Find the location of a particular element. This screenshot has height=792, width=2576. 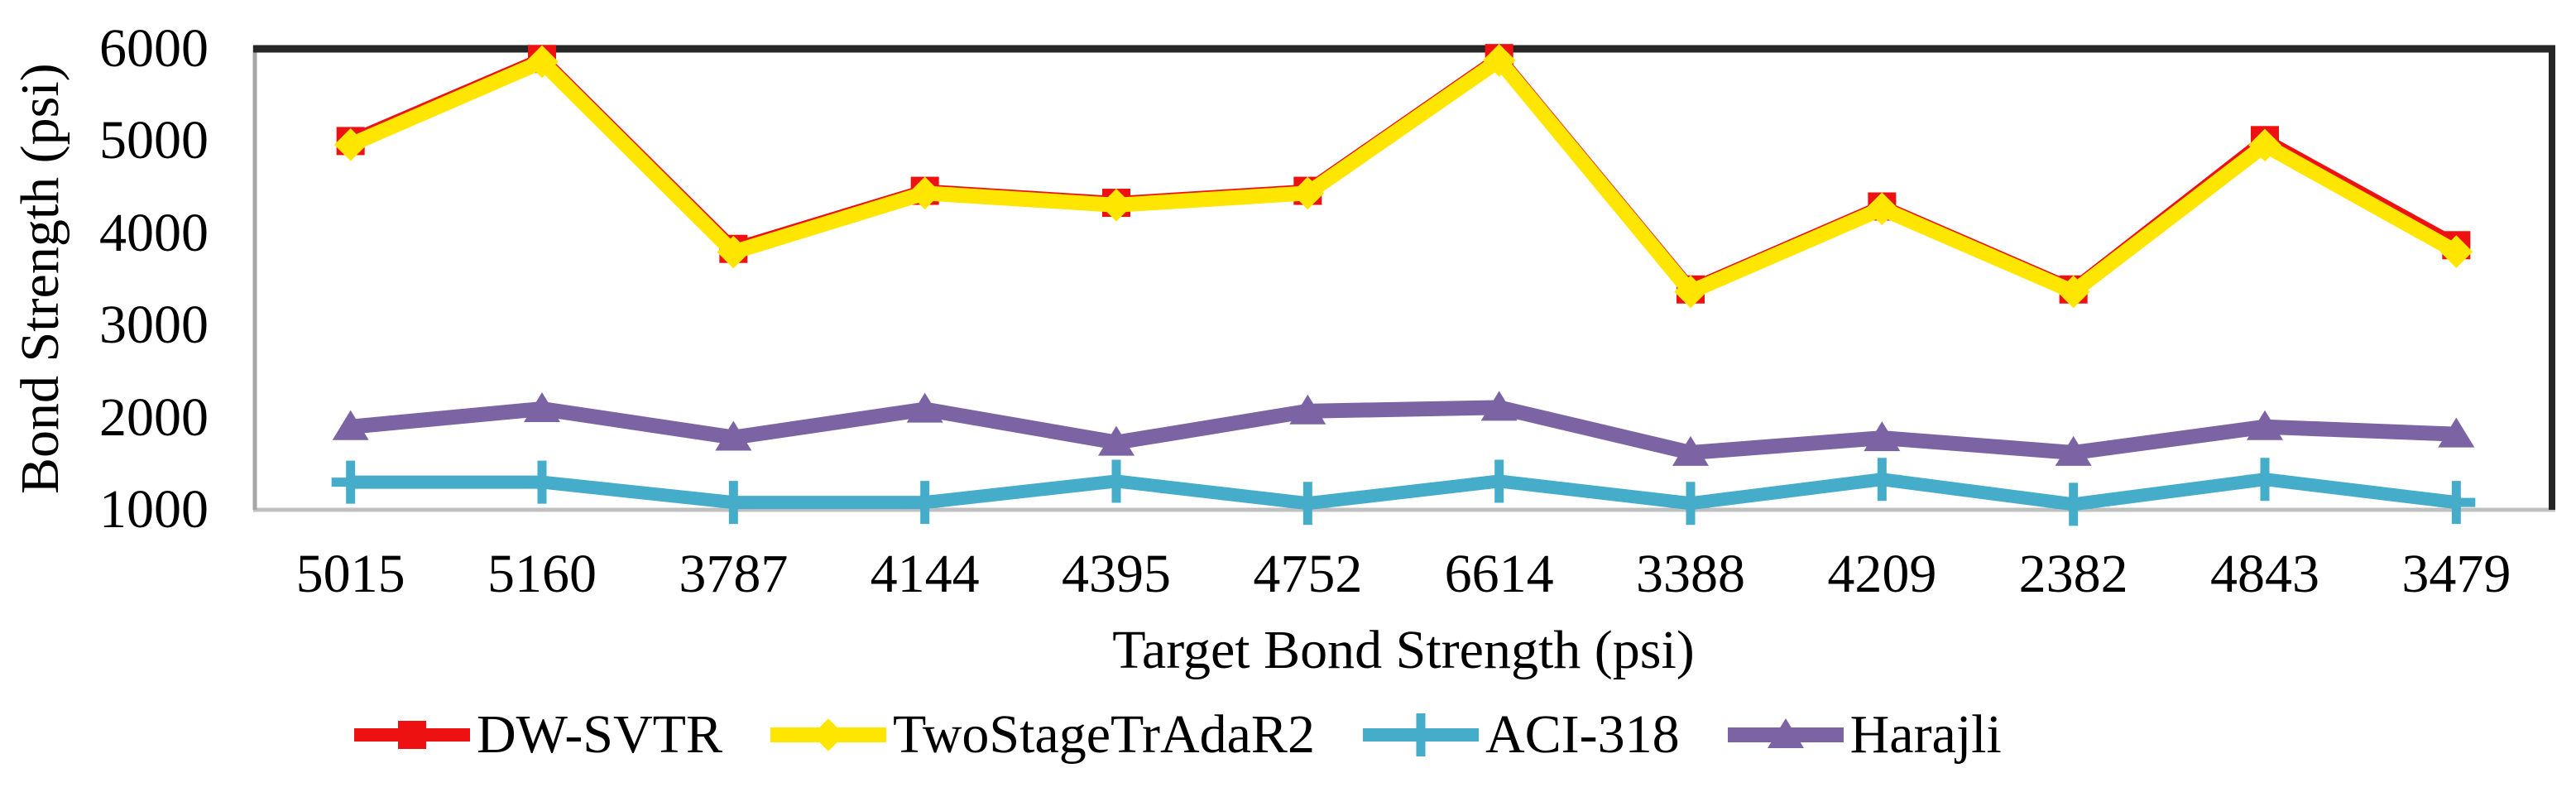

legend-Harajli-marker-triangle-icon is located at coordinates (1786, 733).